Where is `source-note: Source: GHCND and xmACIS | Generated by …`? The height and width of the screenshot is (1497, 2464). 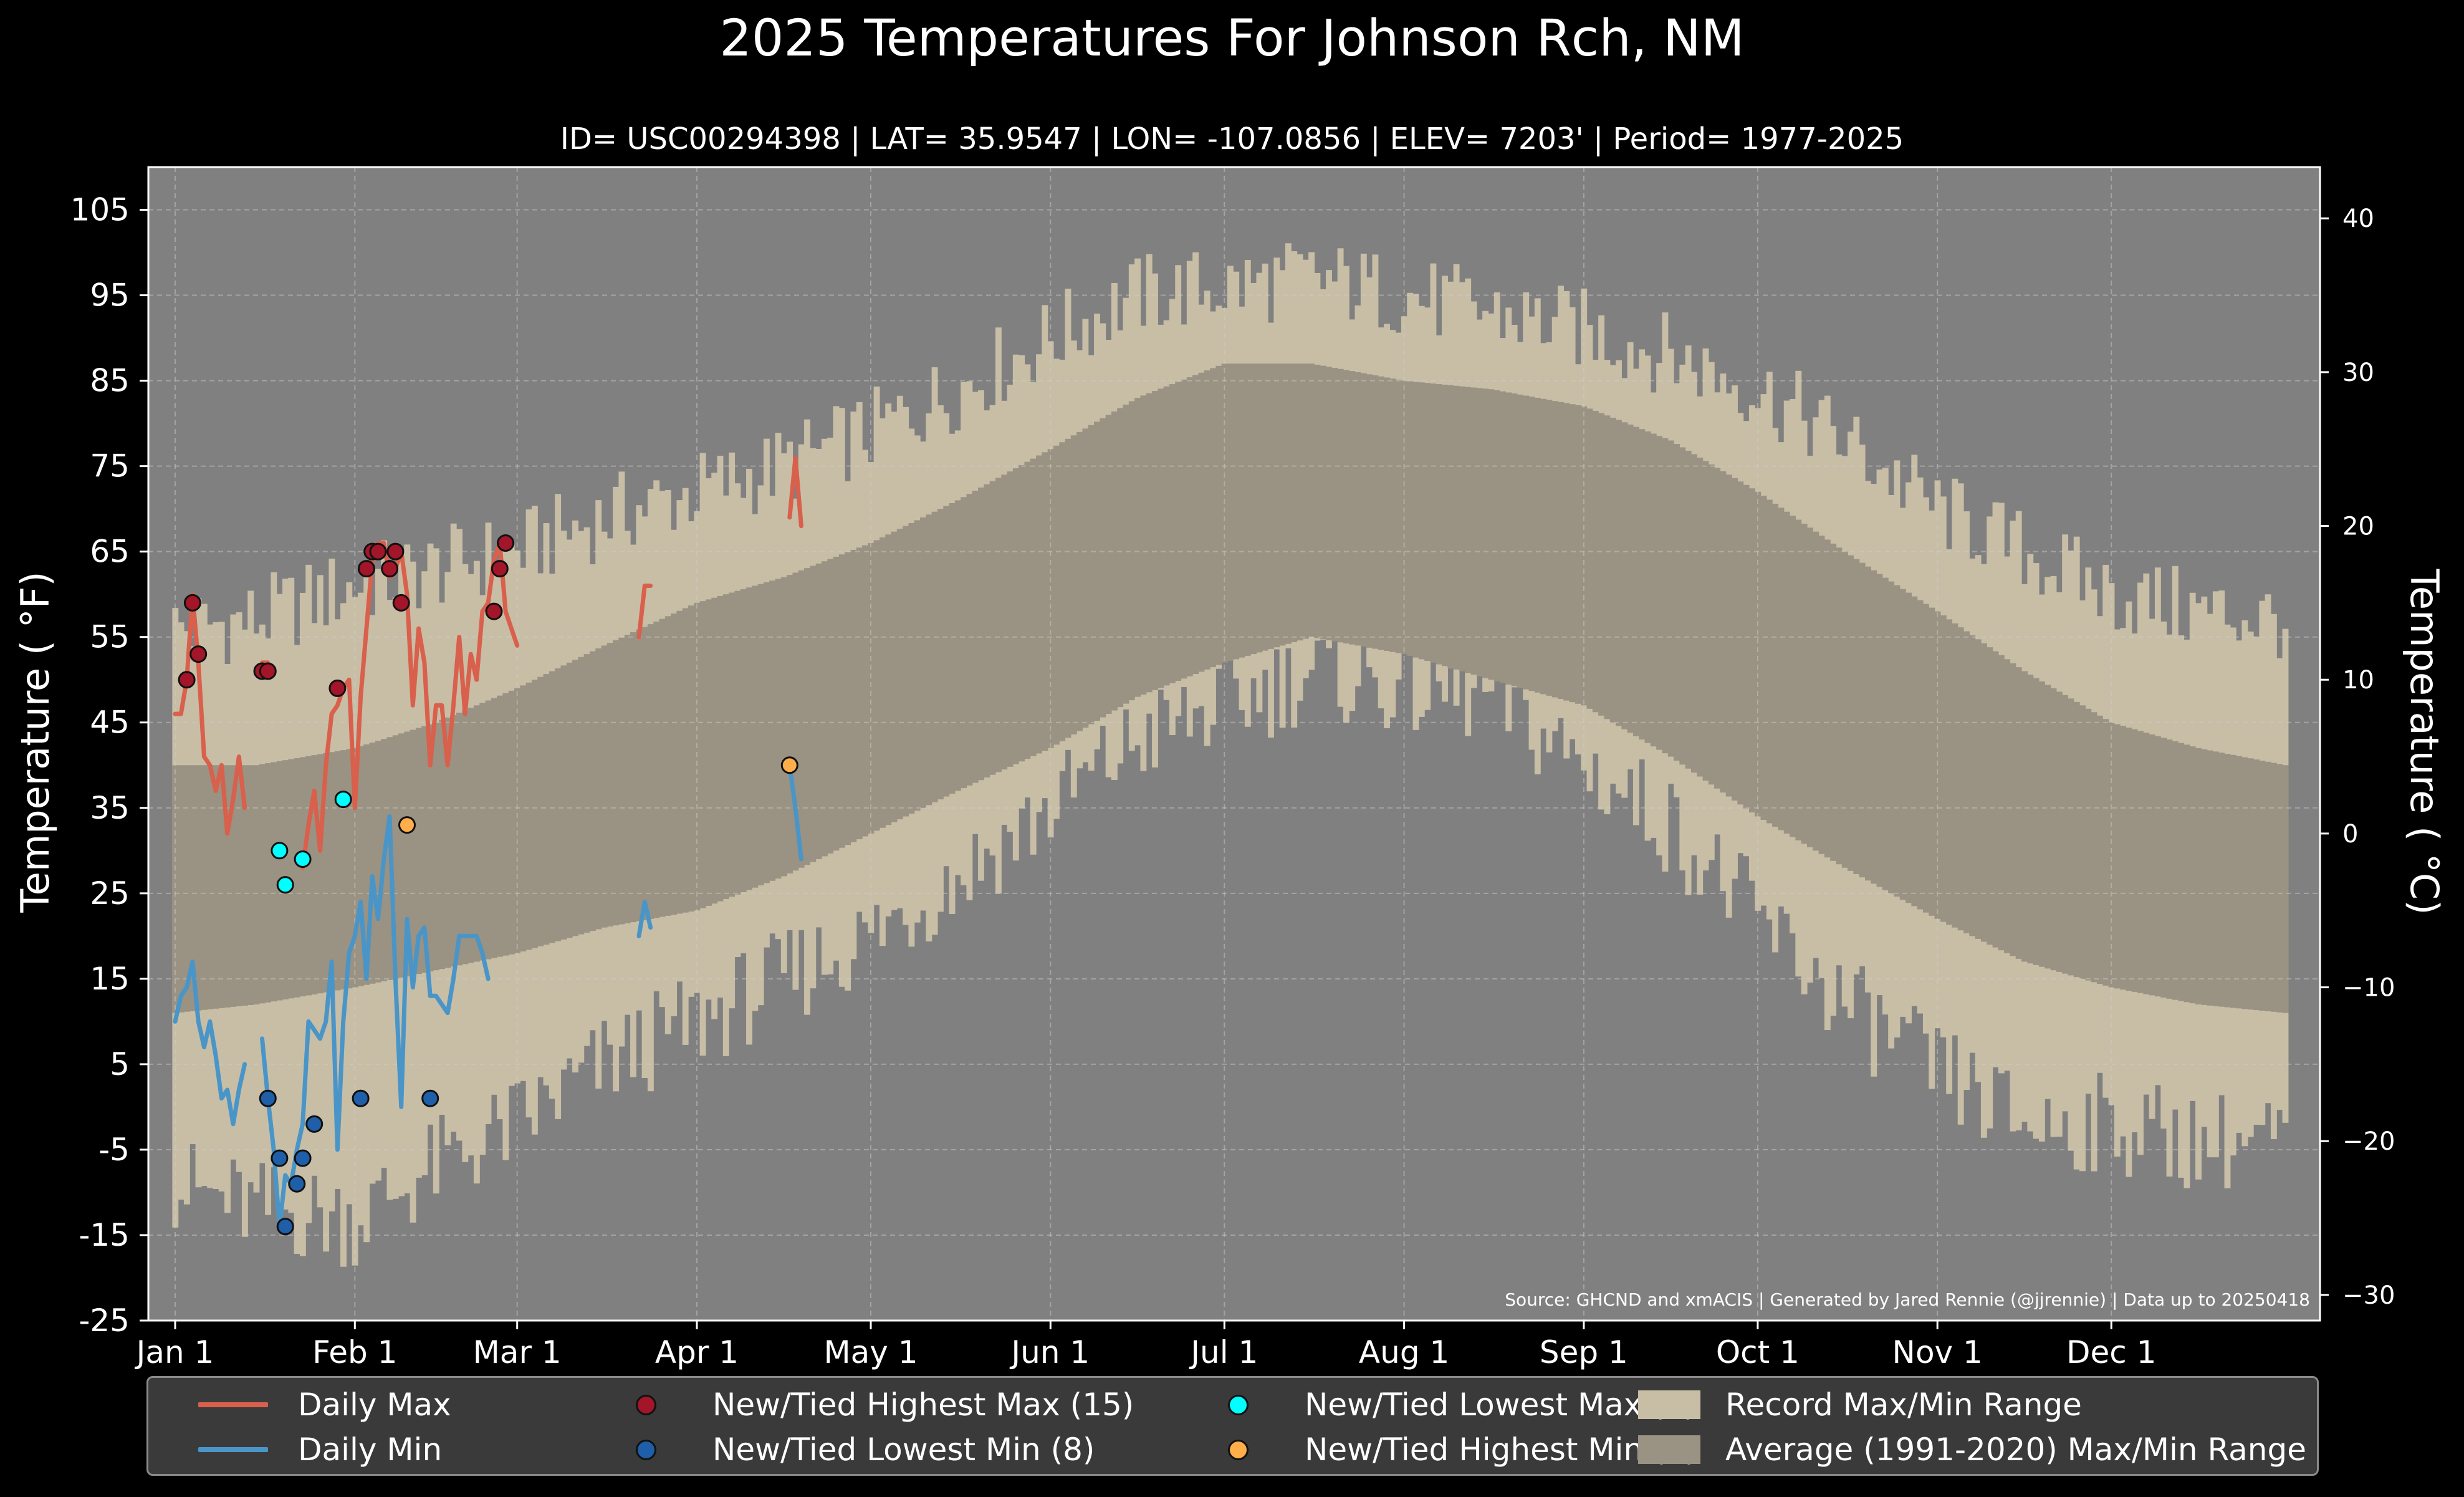 source-note: Source: GHCND and xmACIS | Generated by … is located at coordinates (1908, 1299).